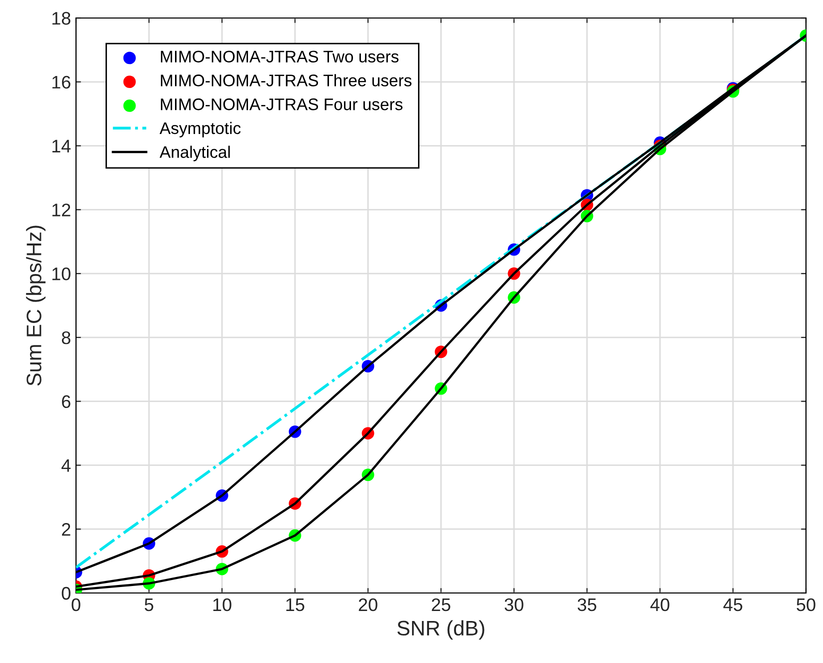 This screenshot has width=823, height=663. What do you see at coordinates (281, 104) in the screenshot?
I see `legend-label: MIMO-NOMA-JTRAS Four users` at bounding box center [281, 104].